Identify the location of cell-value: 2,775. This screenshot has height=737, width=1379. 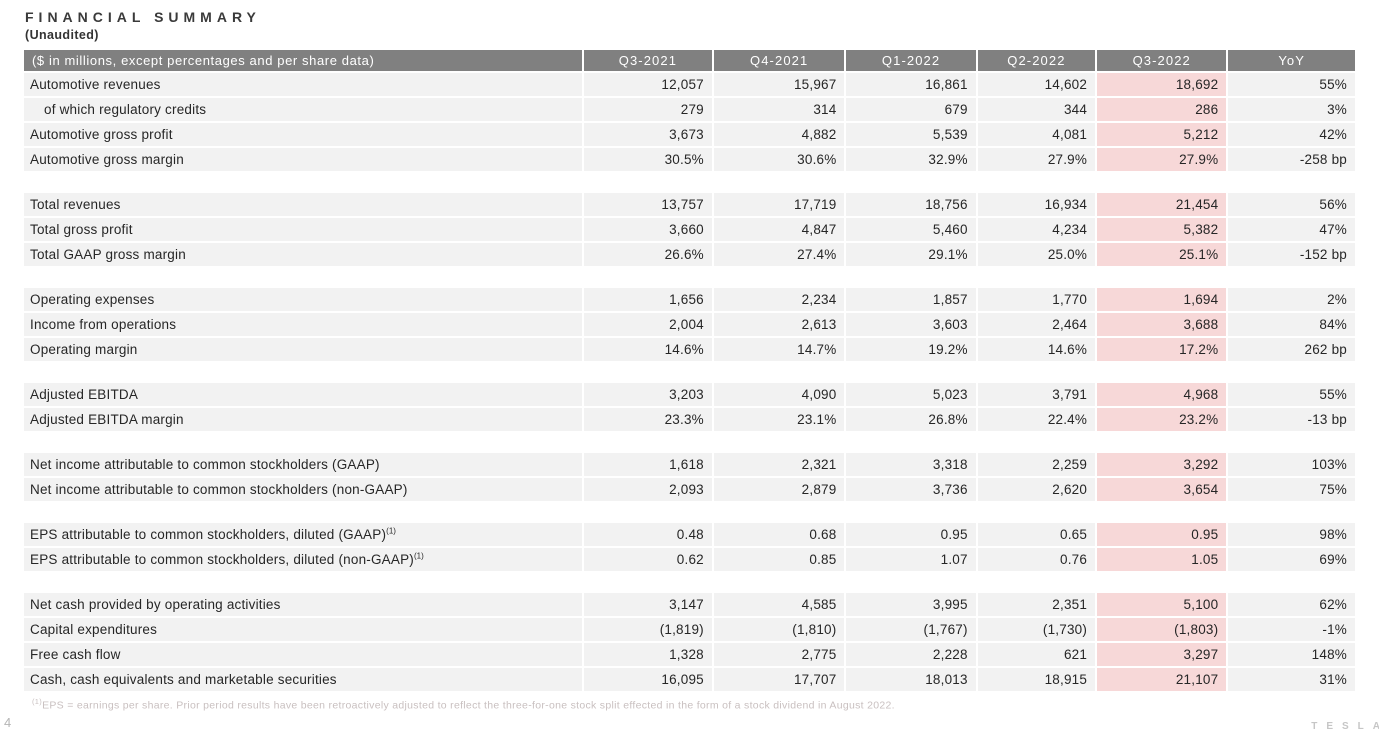
(779, 654).